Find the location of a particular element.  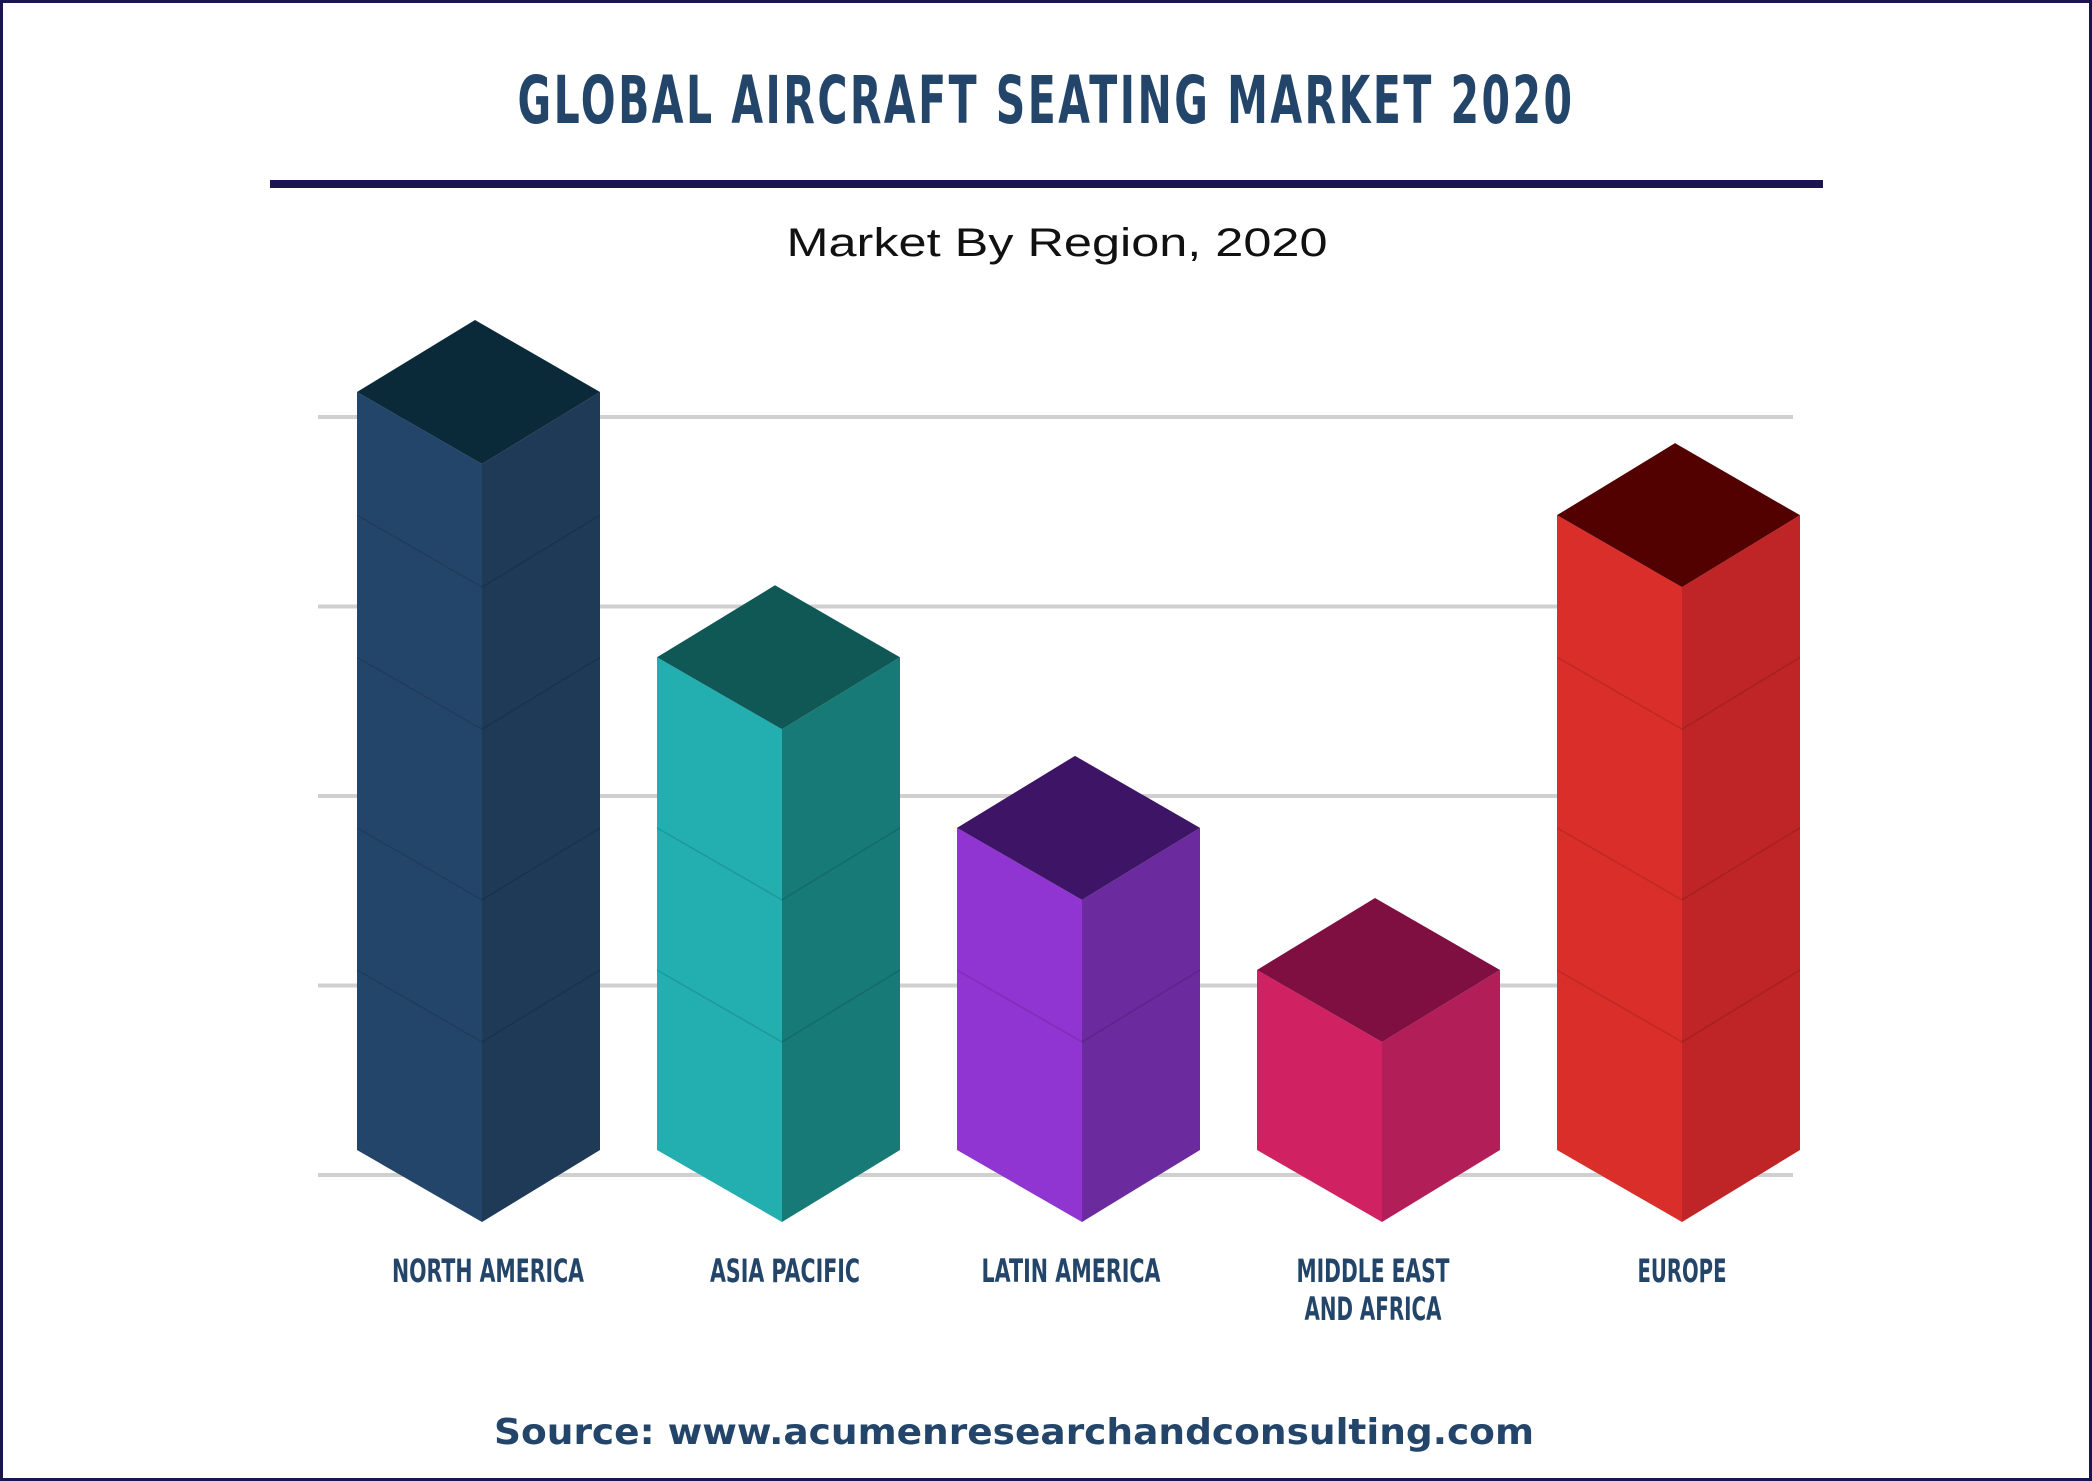

page-title: GLOBAL AIRCRAFT SEATING MARKET 2020 is located at coordinates (1046, 100).